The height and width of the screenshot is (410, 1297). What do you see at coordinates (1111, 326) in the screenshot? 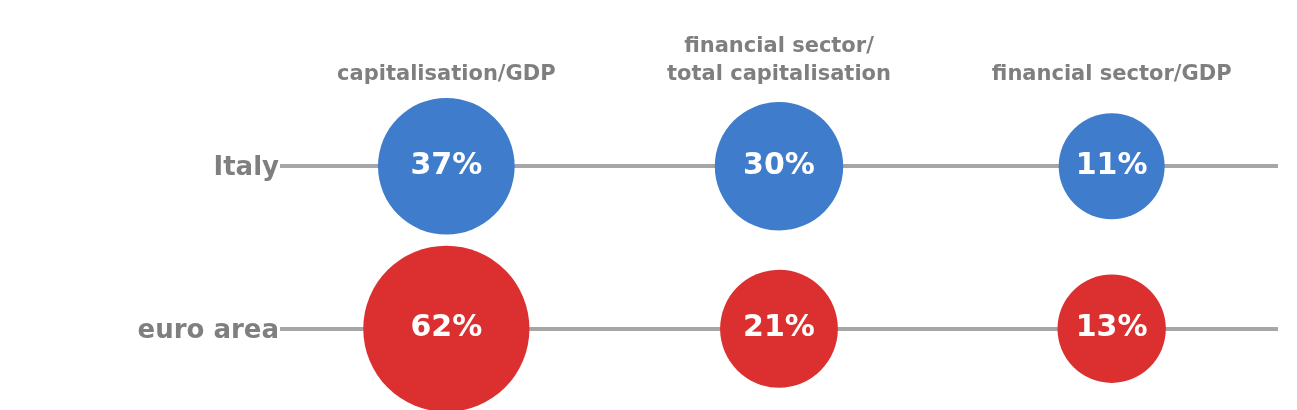
I see `data-label: 13%` at bounding box center [1111, 326].